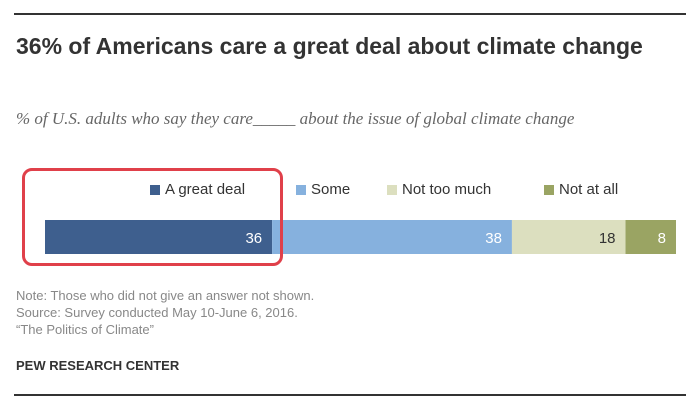 The width and height of the screenshot is (700, 408). I want to click on bar-segment-some, so click(392, 237).